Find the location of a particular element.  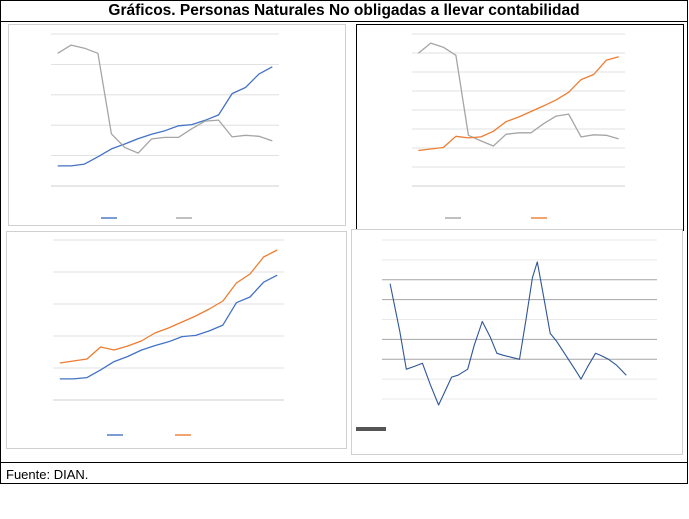

legend-illegible-marker is located at coordinates (371, 429).